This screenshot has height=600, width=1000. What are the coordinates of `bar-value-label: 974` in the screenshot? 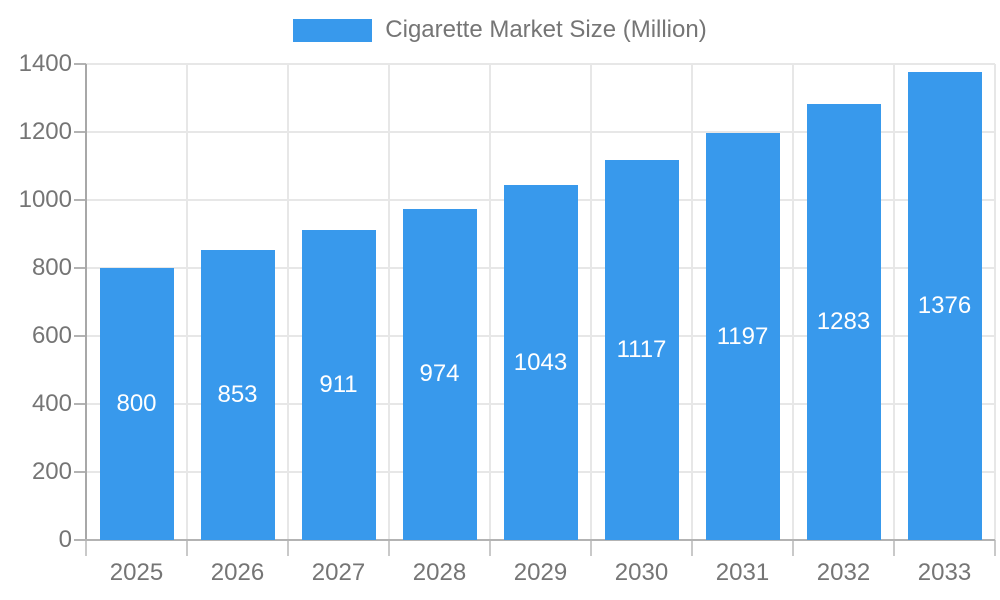 It's located at (439, 374).